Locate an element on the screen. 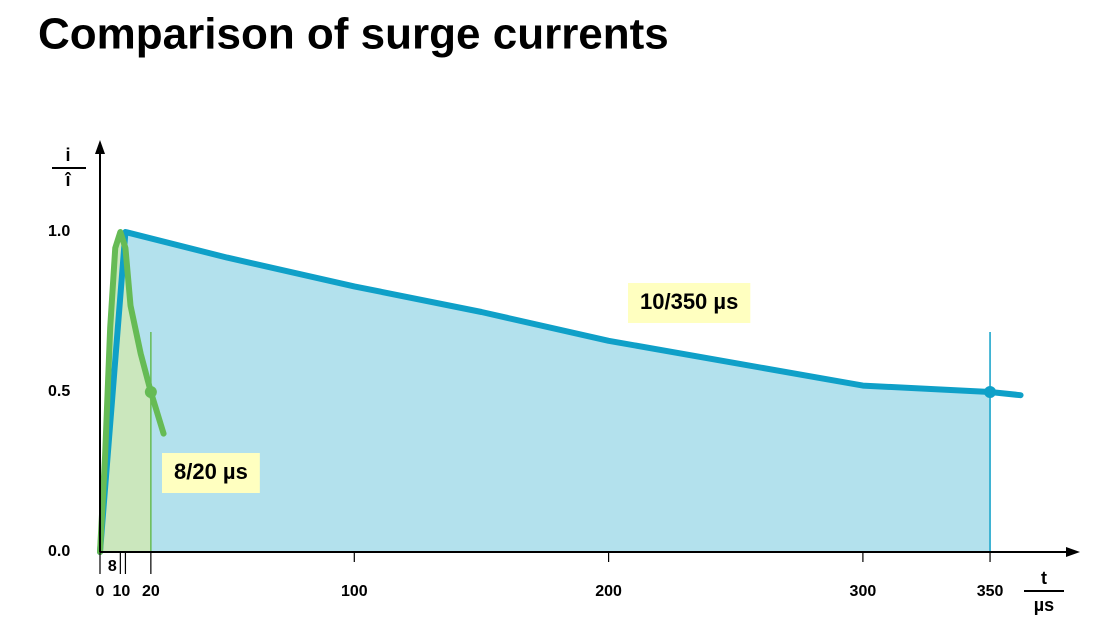 The image size is (1096, 636). y-label-numerator: i is located at coordinates (67, 155).